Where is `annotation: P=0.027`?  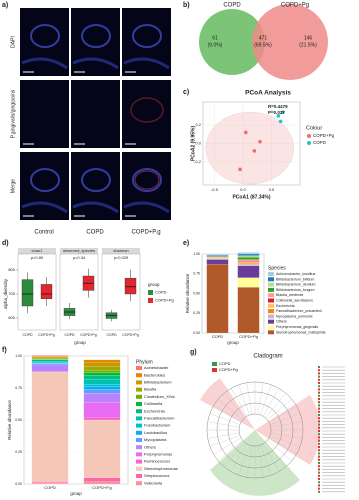 annotation: P=0.027 is located at coordinates (276, 112).